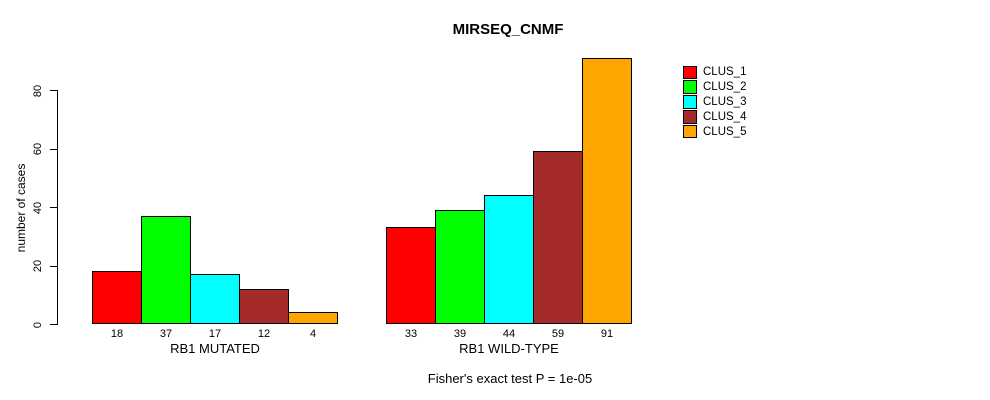 The height and width of the screenshot is (400, 990). Describe the element at coordinates (725, 101) in the screenshot. I see `legend-label: CLUS_3` at that location.